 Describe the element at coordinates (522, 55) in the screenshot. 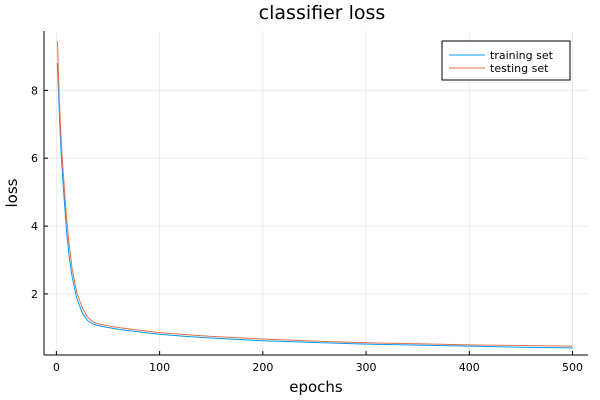

I see `legend-label-training: training set` at that location.